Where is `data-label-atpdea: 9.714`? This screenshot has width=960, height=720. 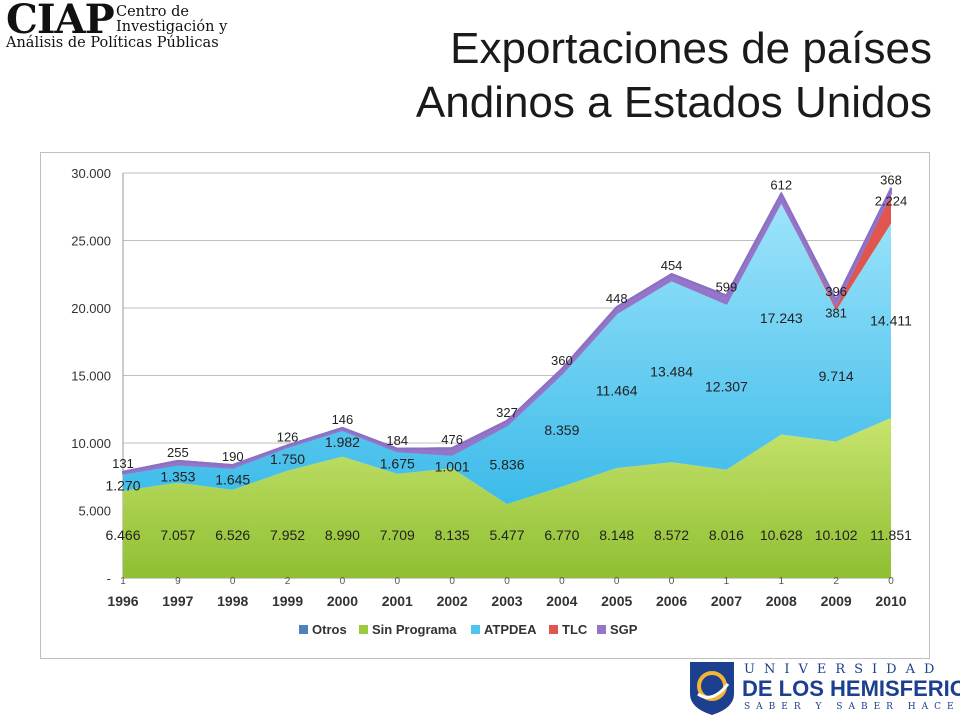
data-label-atpdea: 9.714 is located at coordinates (836, 376).